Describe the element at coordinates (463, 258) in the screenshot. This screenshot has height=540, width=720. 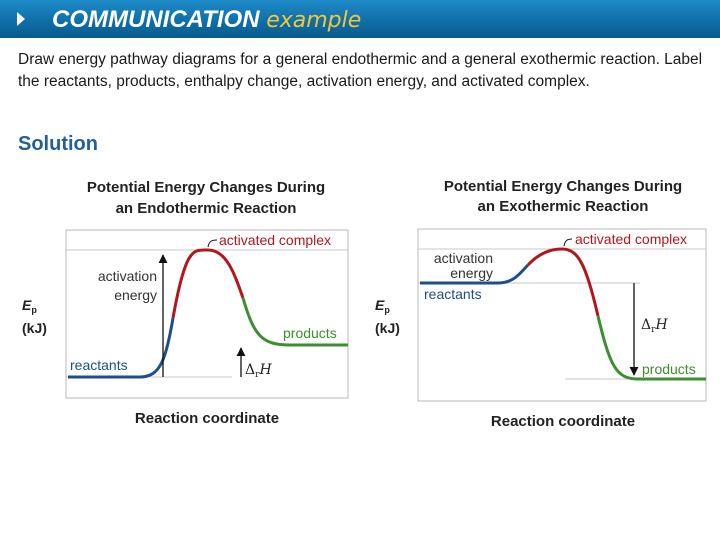
I see `exo-activation-label-1: activation` at that location.